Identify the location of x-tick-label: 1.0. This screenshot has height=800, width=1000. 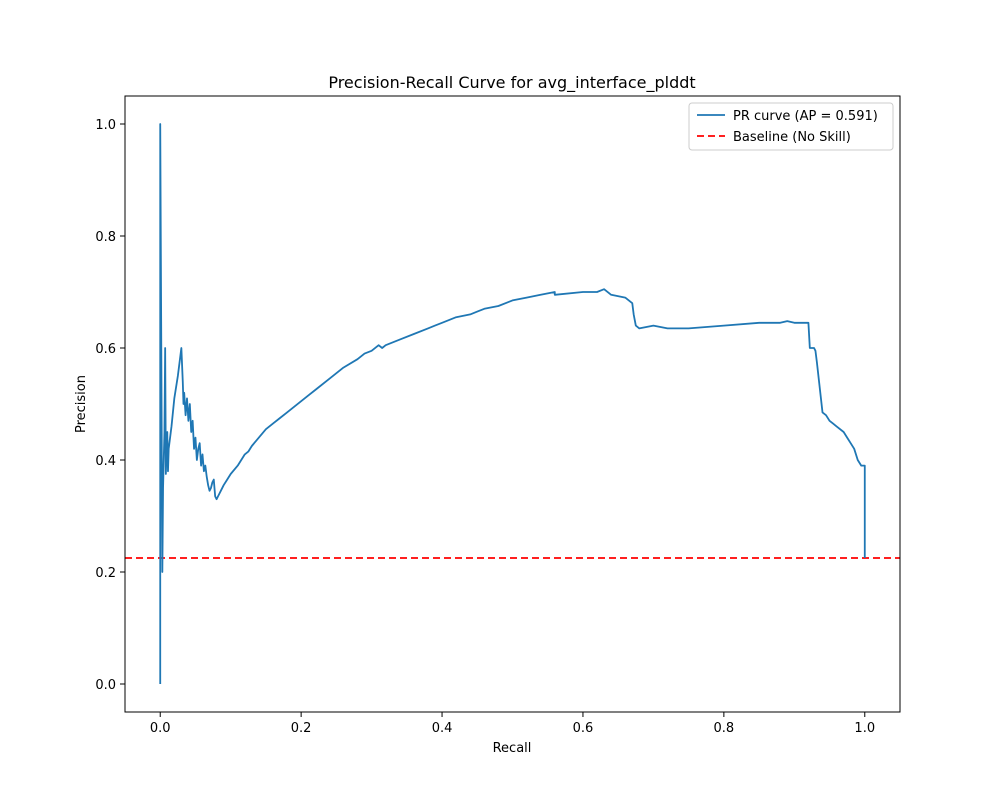
(864, 728).